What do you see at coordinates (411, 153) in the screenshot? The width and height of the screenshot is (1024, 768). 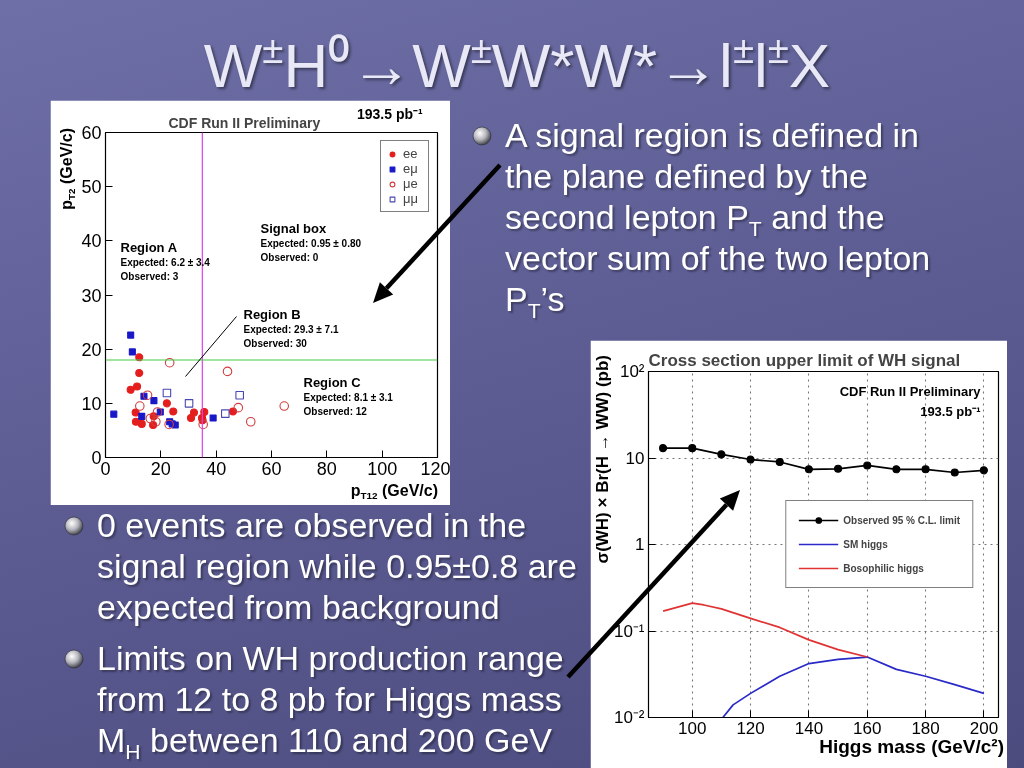 I see `legend-label: ee` at bounding box center [411, 153].